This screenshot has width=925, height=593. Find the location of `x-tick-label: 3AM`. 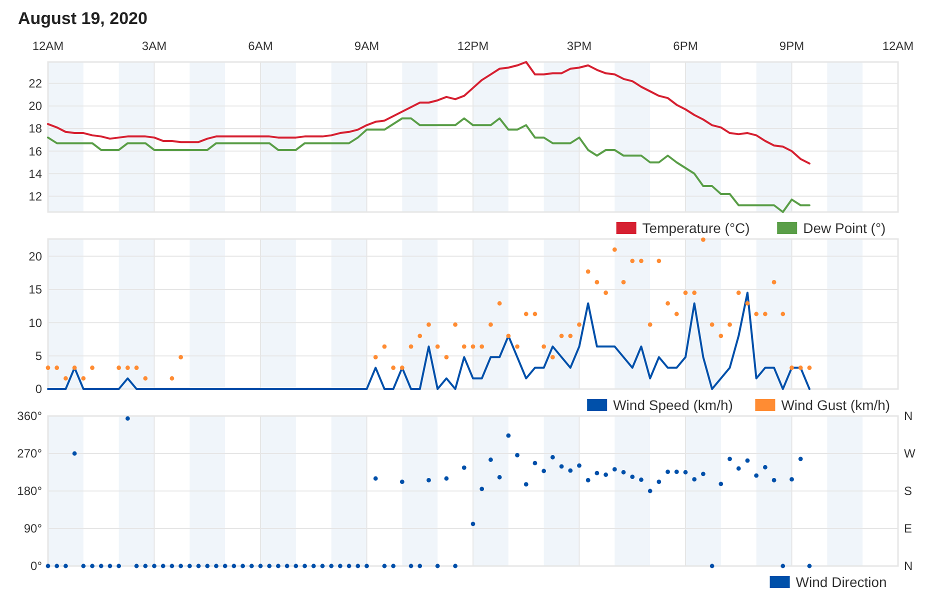

x-tick-label: 3AM is located at coordinates (154, 46).